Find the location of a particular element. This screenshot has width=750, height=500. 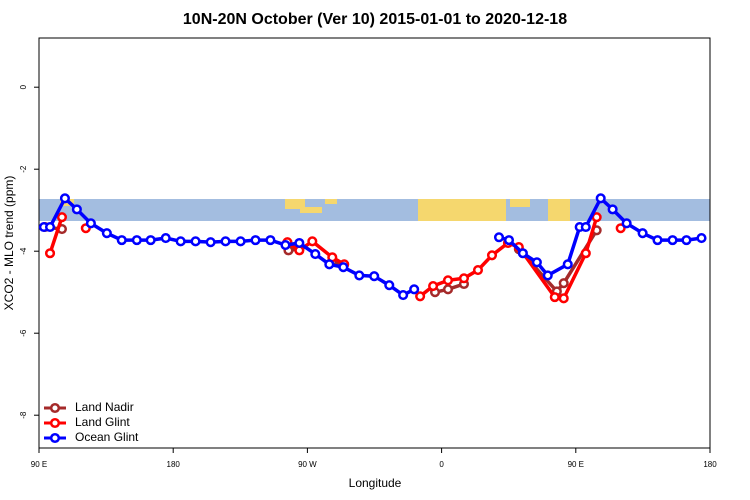

y-axis-label: XCO2 - MLO trend (ppm) is located at coordinates (9, 243).